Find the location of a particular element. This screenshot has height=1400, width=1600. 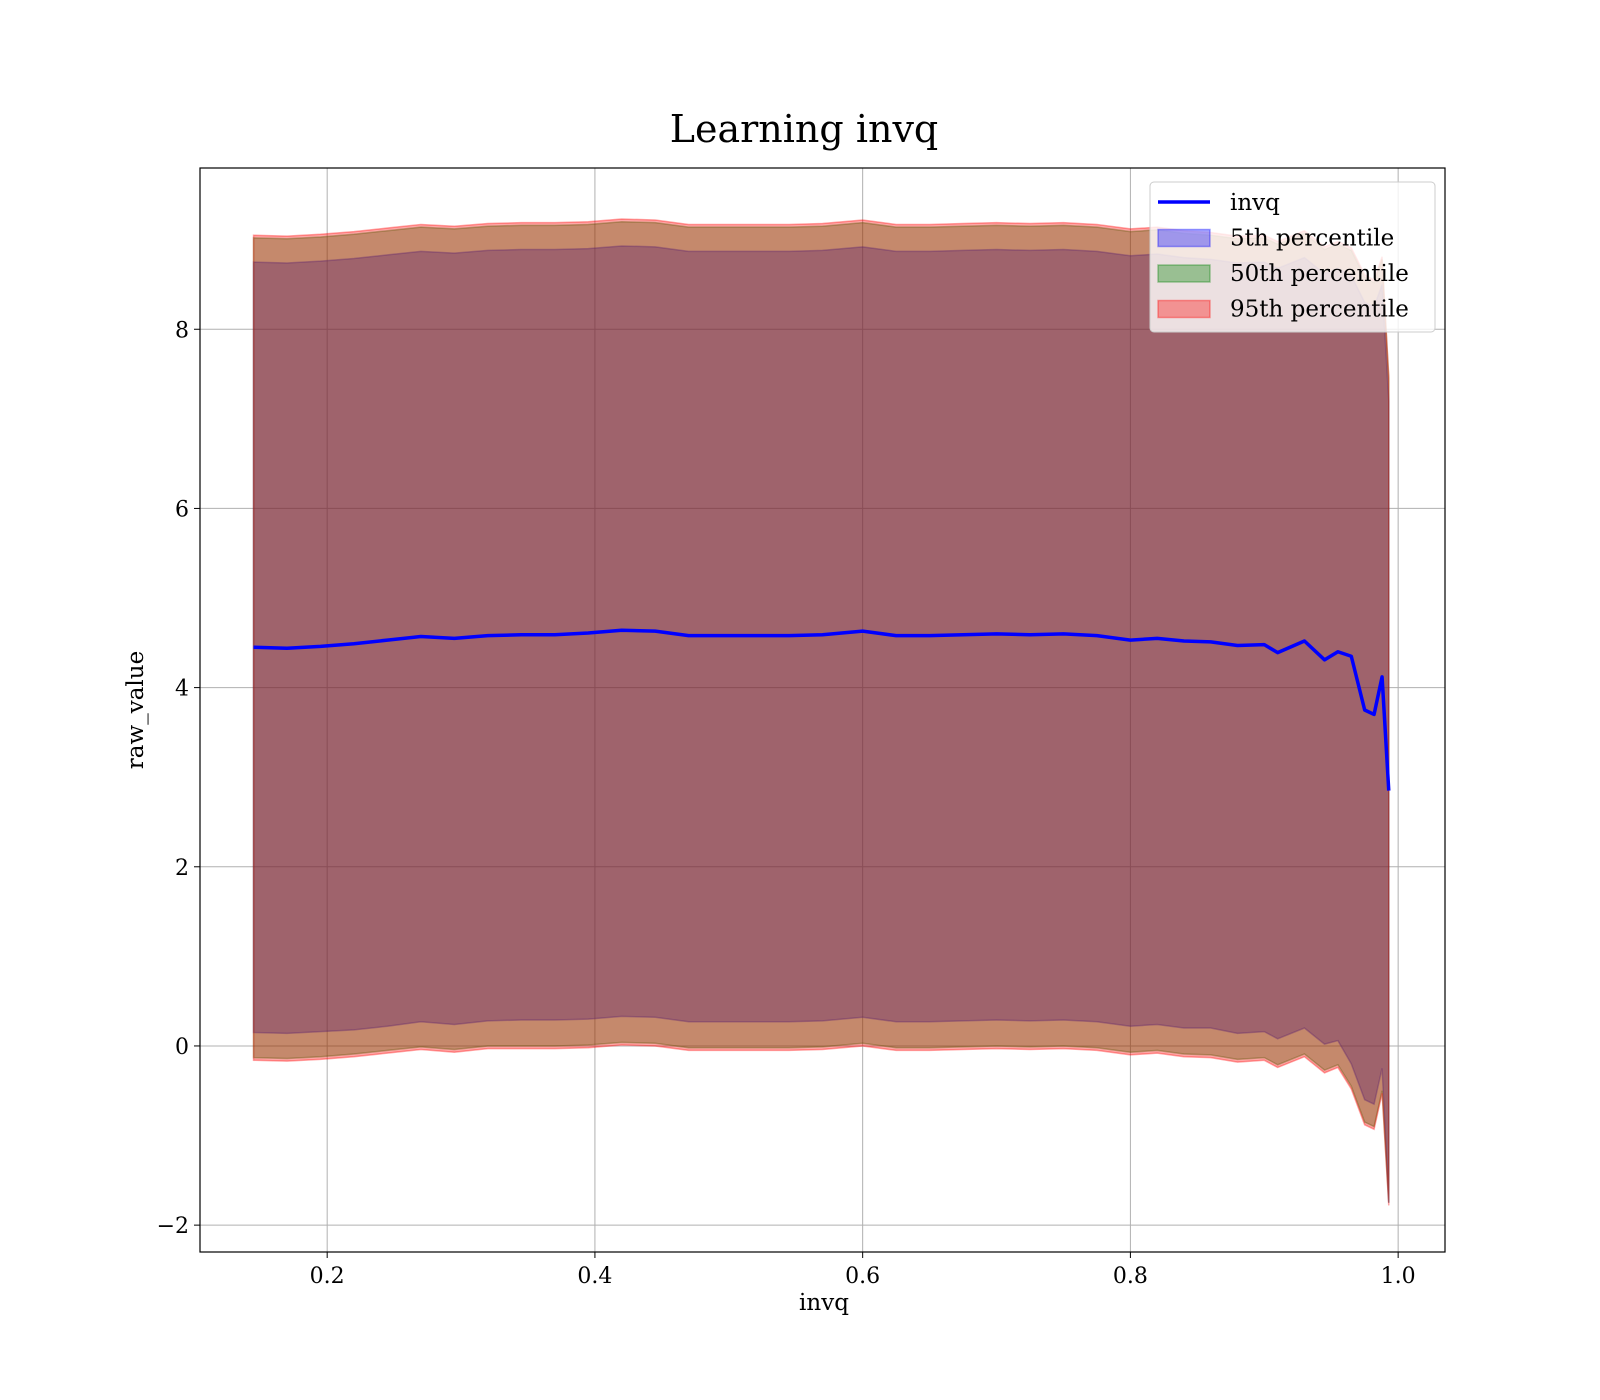

legend-box is located at coordinates (1292, 257).